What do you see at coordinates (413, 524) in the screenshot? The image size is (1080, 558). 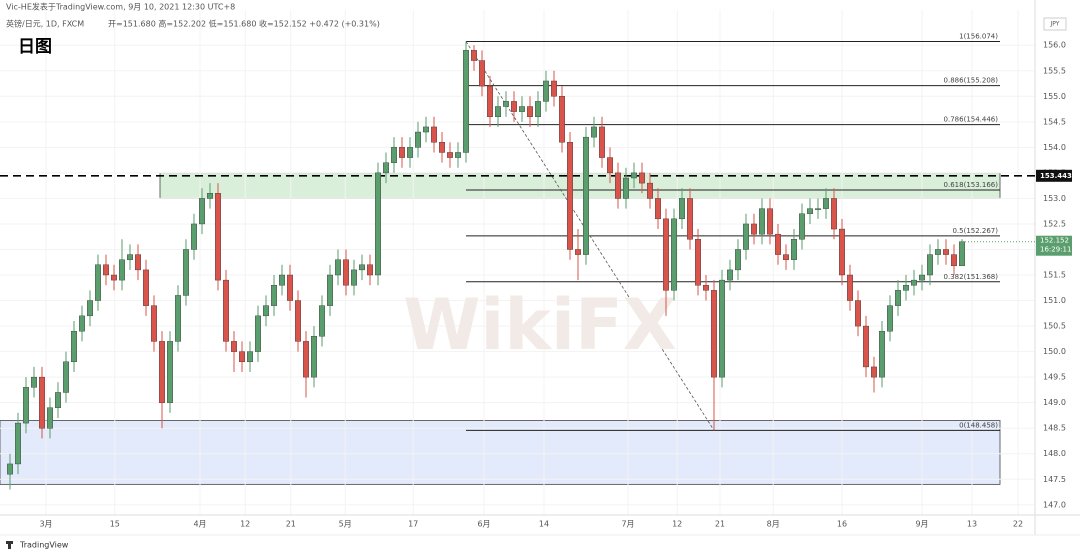 I see `x-tick-label: 17` at bounding box center [413, 524].